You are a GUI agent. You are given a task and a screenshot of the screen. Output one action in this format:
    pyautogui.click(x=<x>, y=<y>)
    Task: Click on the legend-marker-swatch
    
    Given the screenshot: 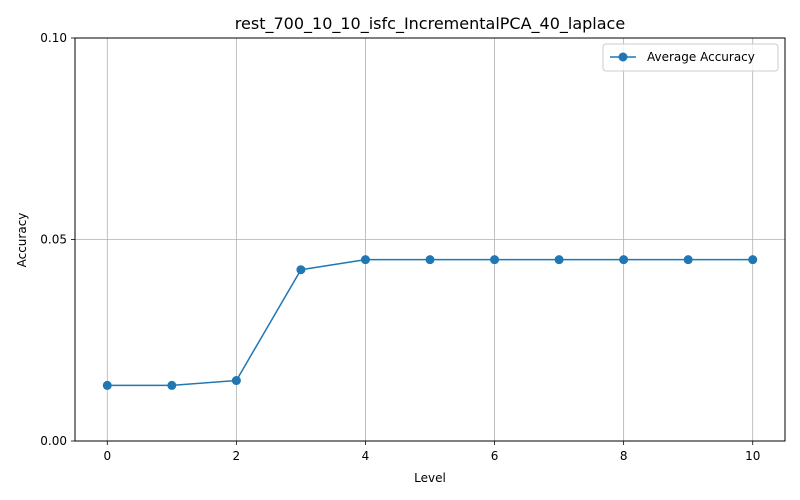 What is the action you would take?
    pyautogui.click(x=623, y=57)
    